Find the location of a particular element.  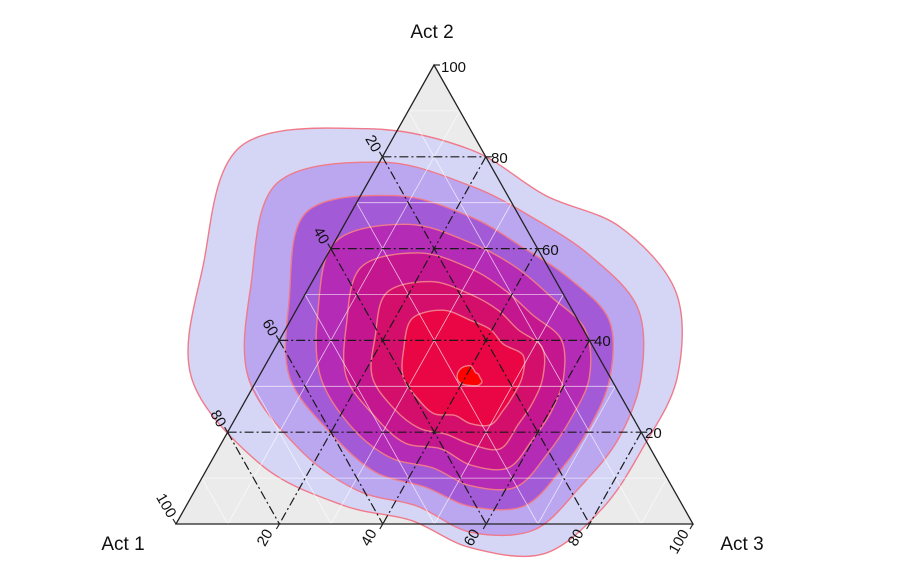

tick-label-act1-100: 100 is located at coordinates (165, 506).